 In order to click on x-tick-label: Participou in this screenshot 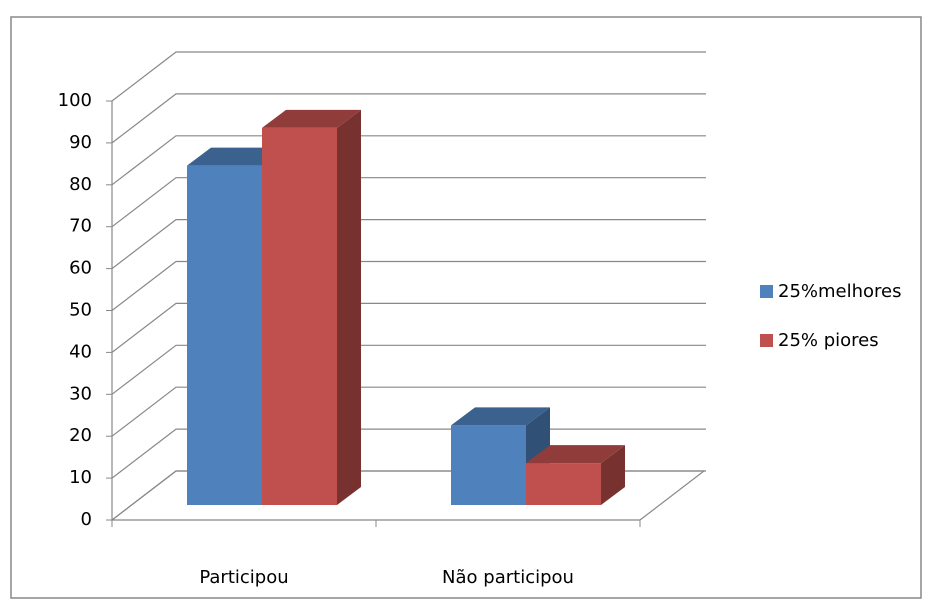, I will do `click(243, 577)`.